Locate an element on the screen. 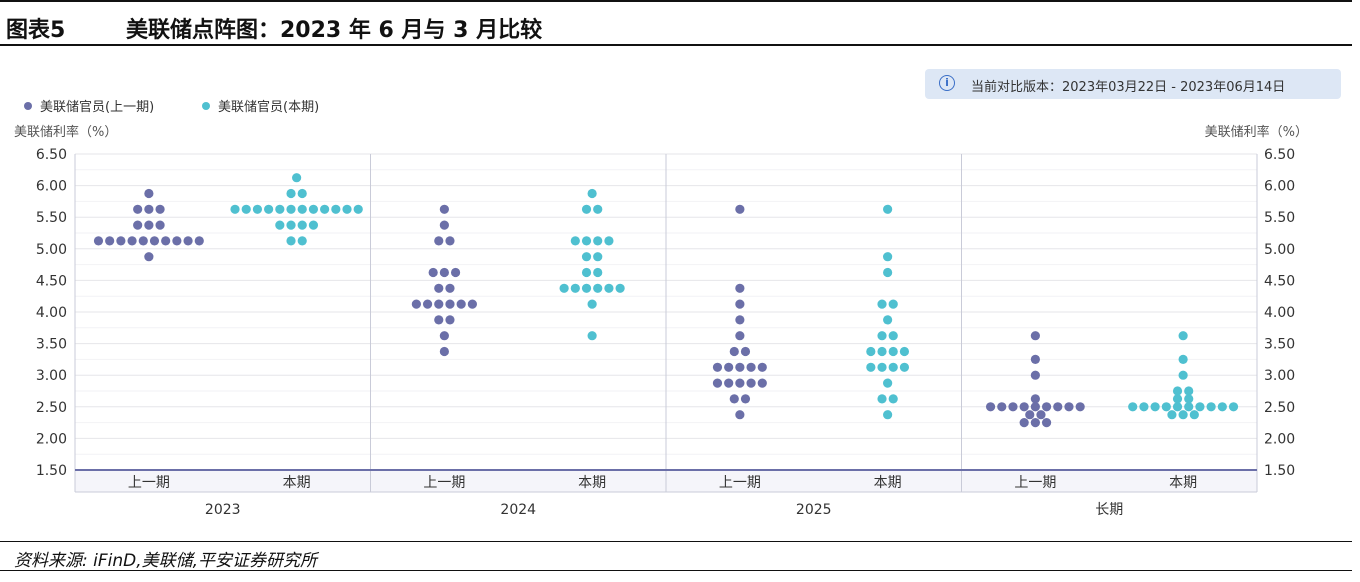 This screenshot has width=1360, height=582. x-group-label: 2023 is located at coordinates (223, 510).